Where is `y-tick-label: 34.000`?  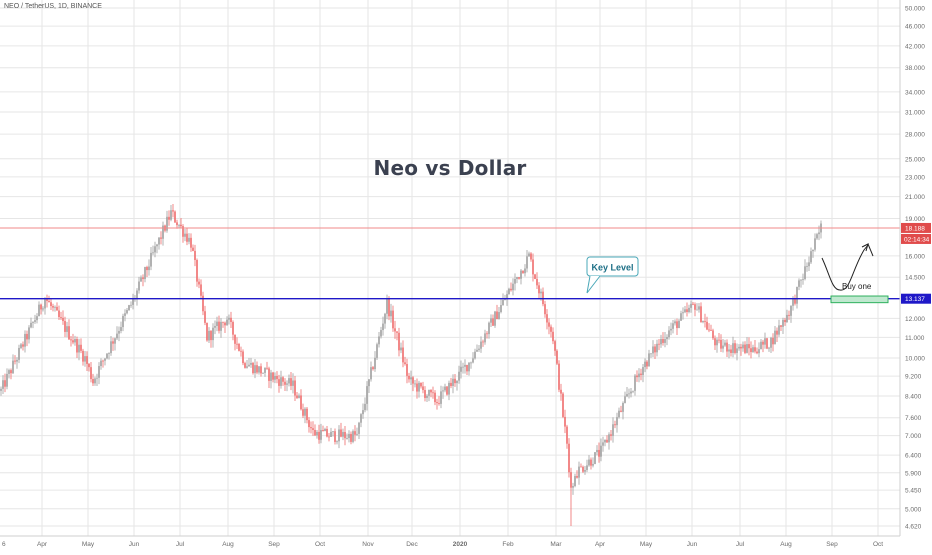
y-tick-label: 34.000 is located at coordinates (915, 92).